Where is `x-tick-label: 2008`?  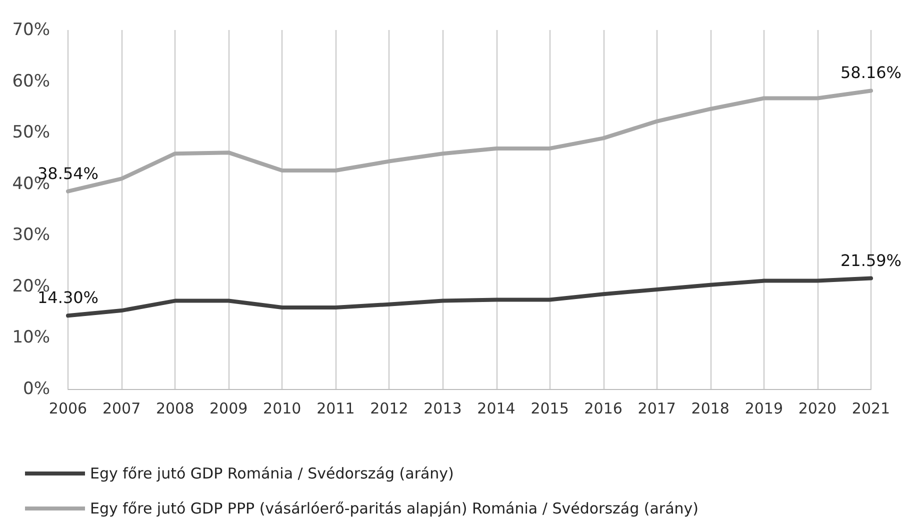 x-tick-label: 2008 is located at coordinates (175, 409).